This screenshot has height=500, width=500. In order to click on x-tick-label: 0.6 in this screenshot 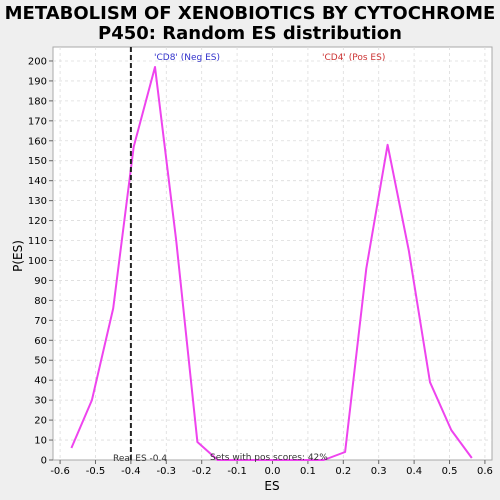, I will do `click(485, 471)`.